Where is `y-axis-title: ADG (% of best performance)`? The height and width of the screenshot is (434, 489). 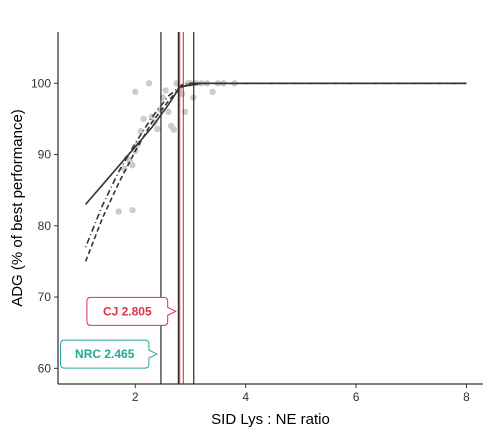 y-axis-title: ADG (% of best performance) is located at coordinates (17, 208).